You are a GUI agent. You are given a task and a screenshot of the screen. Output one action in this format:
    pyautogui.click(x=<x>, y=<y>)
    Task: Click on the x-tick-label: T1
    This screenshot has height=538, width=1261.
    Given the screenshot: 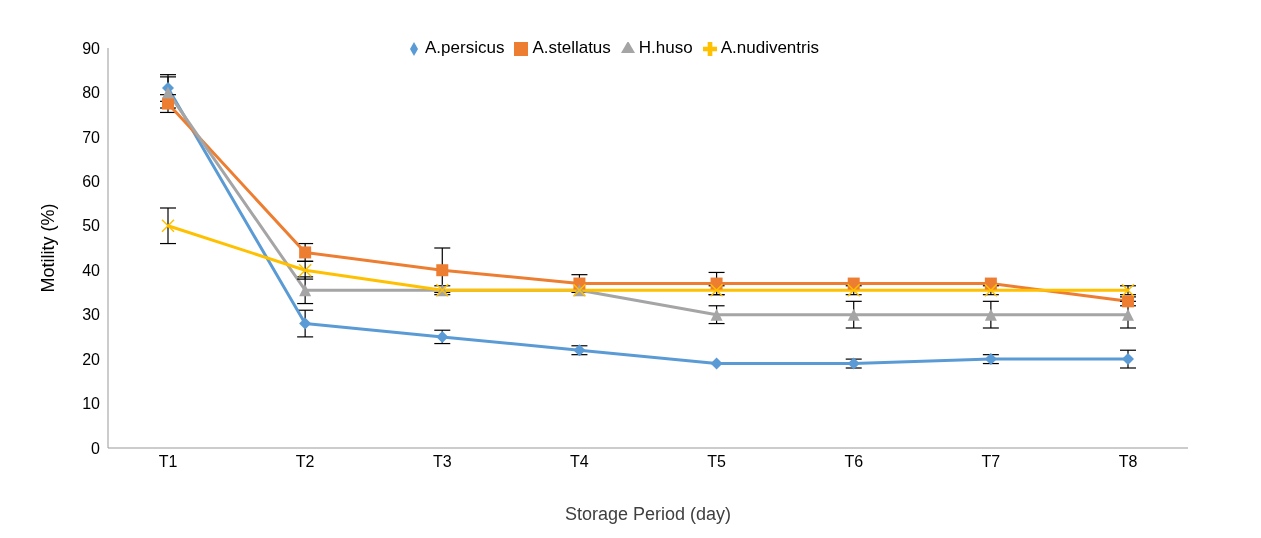 What is the action you would take?
    pyautogui.click(x=168, y=462)
    